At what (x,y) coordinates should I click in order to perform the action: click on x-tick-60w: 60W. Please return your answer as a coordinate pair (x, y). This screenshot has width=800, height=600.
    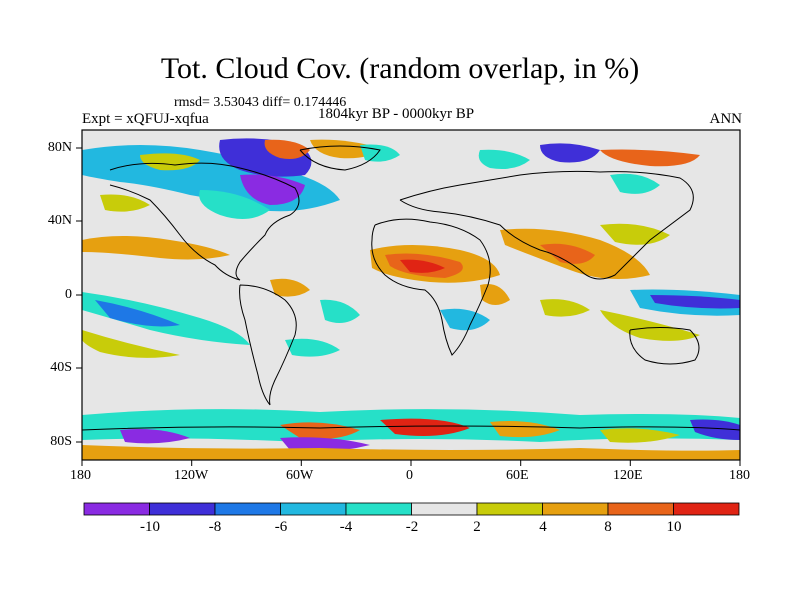
    Looking at the image, I should click on (300, 475).